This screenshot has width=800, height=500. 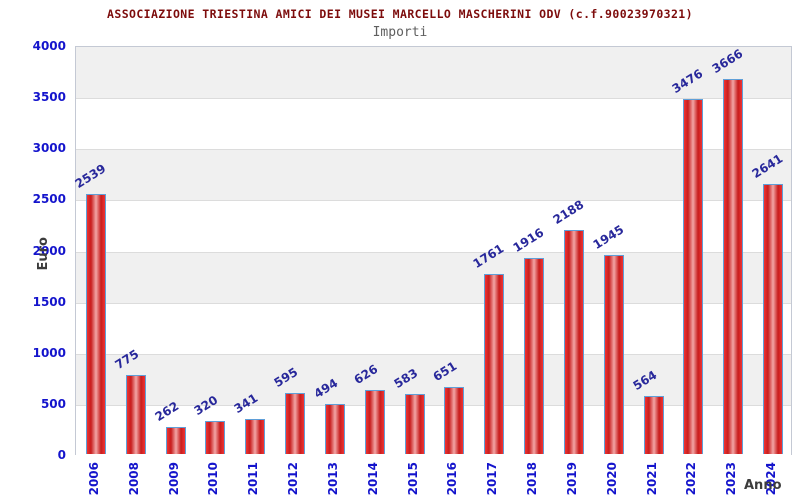 What do you see at coordinates (49, 301) in the screenshot?
I see `y-tick-label: 1500` at bounding box center [49, 301].